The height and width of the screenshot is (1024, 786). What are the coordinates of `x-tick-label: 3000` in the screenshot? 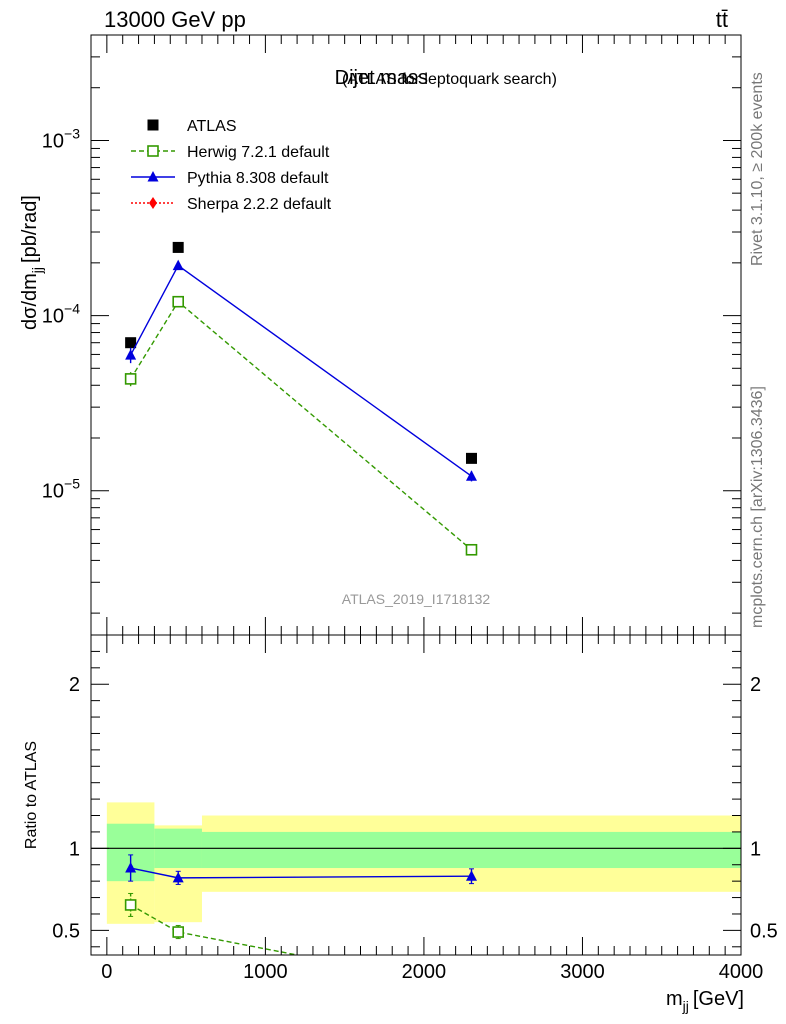 It's located at (582, 972).